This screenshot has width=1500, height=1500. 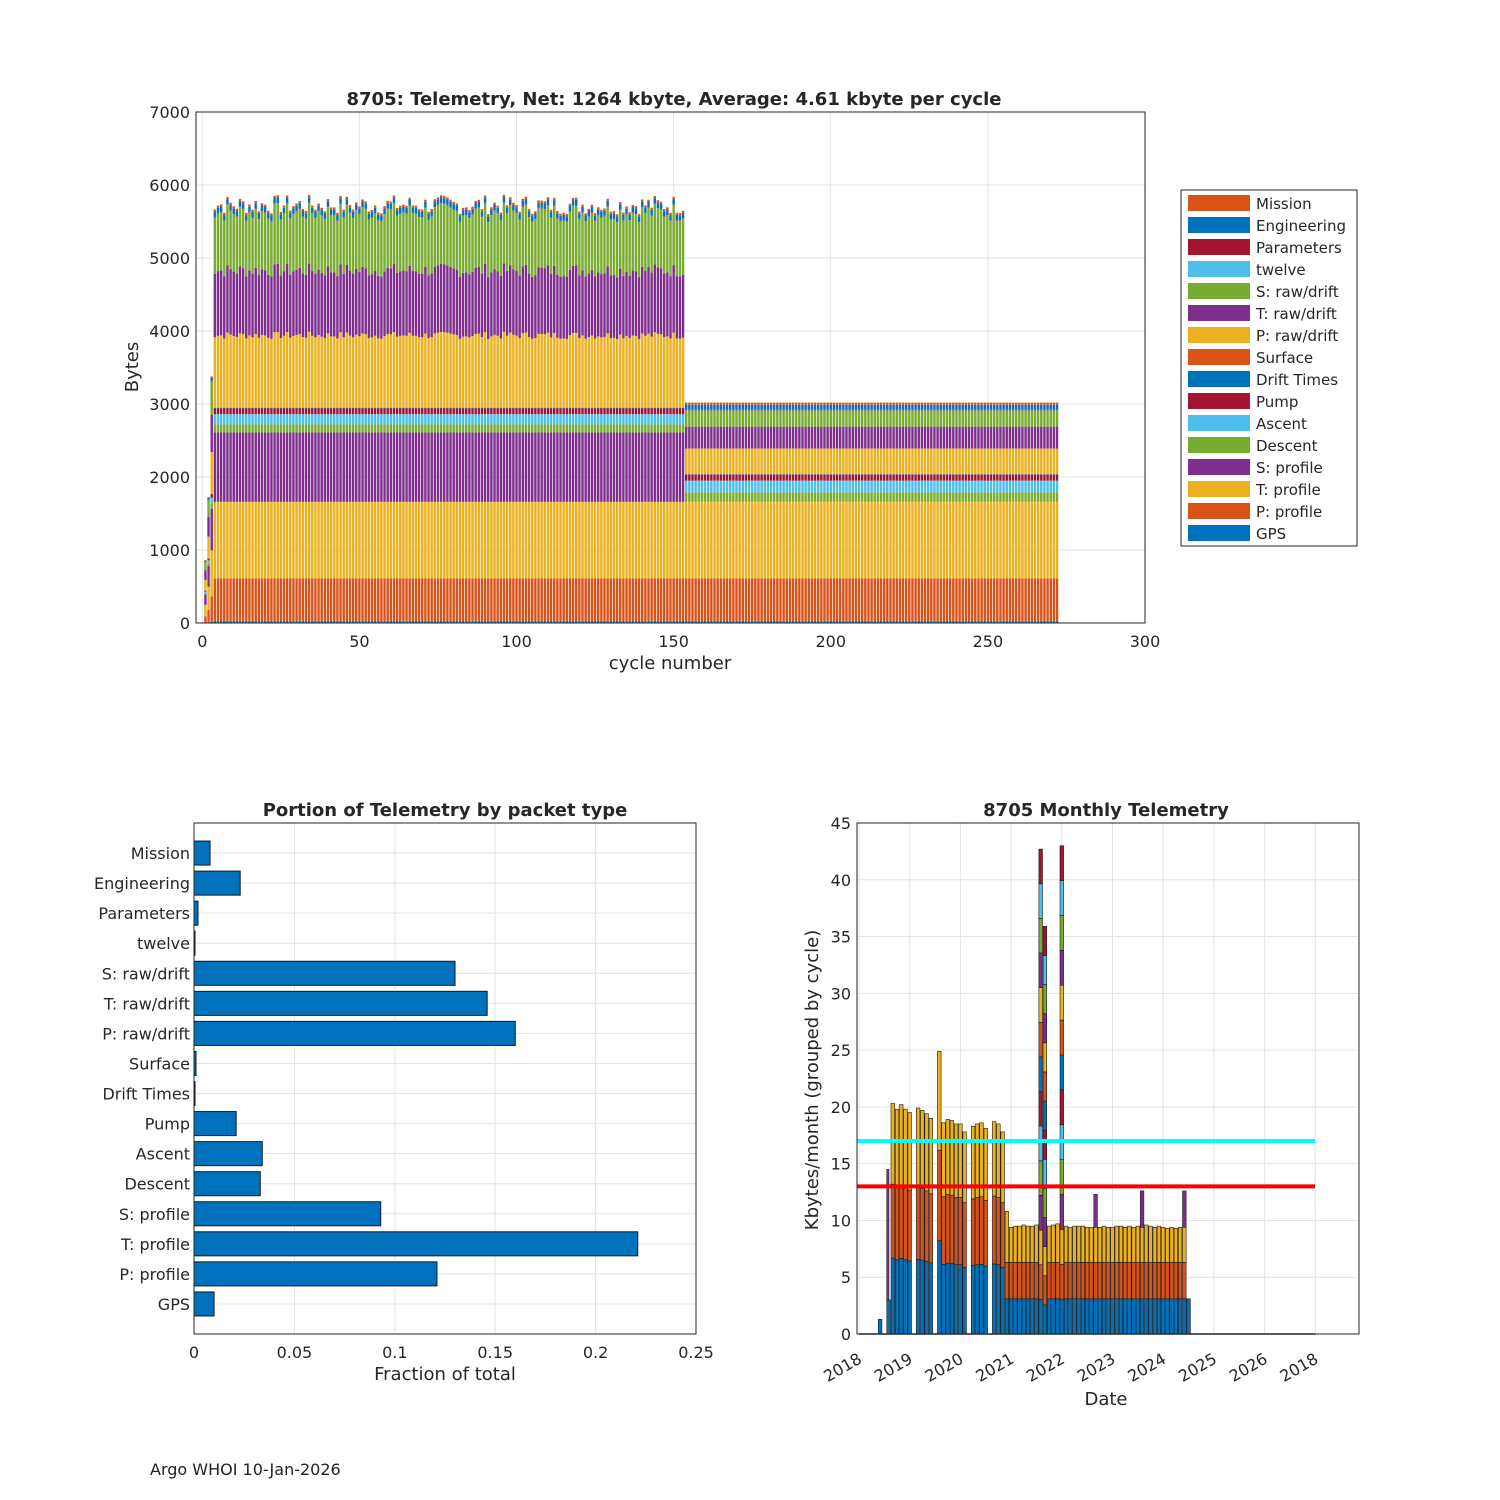 What do you see at coordinates (841, 1107) in the screenshot?
I see `br-ytick-label: 20` at bounding box center [841, 1107].